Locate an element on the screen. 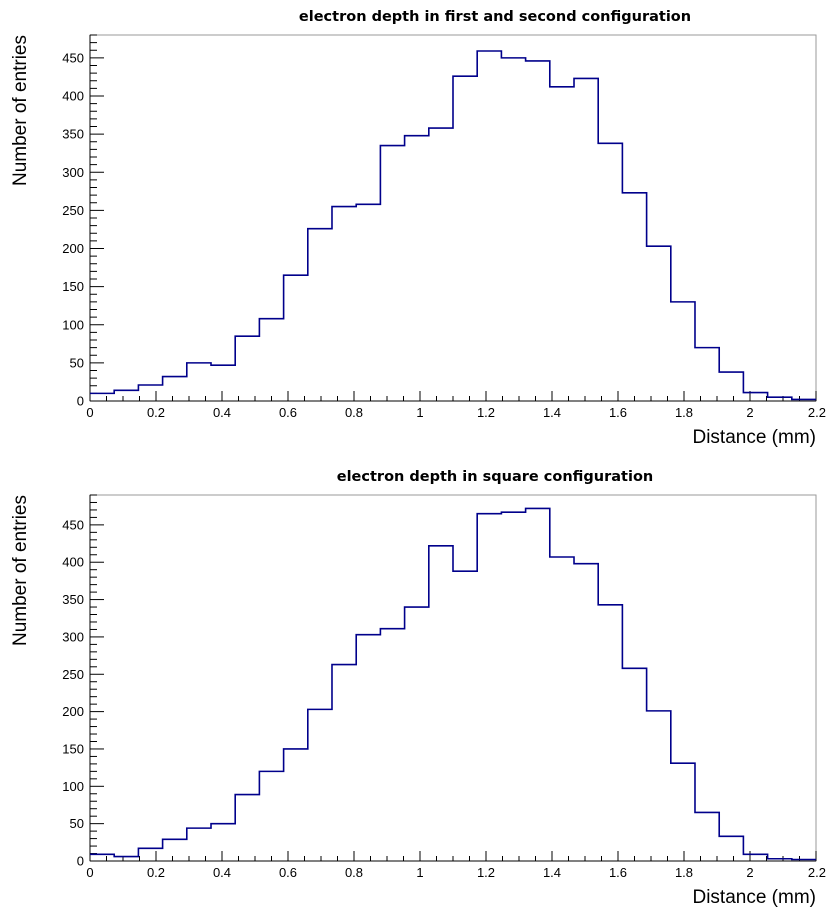  bottom-y-ticks: 0 50 100 150 200 250 300 350 400 450 is located at coordinates (83, 681).